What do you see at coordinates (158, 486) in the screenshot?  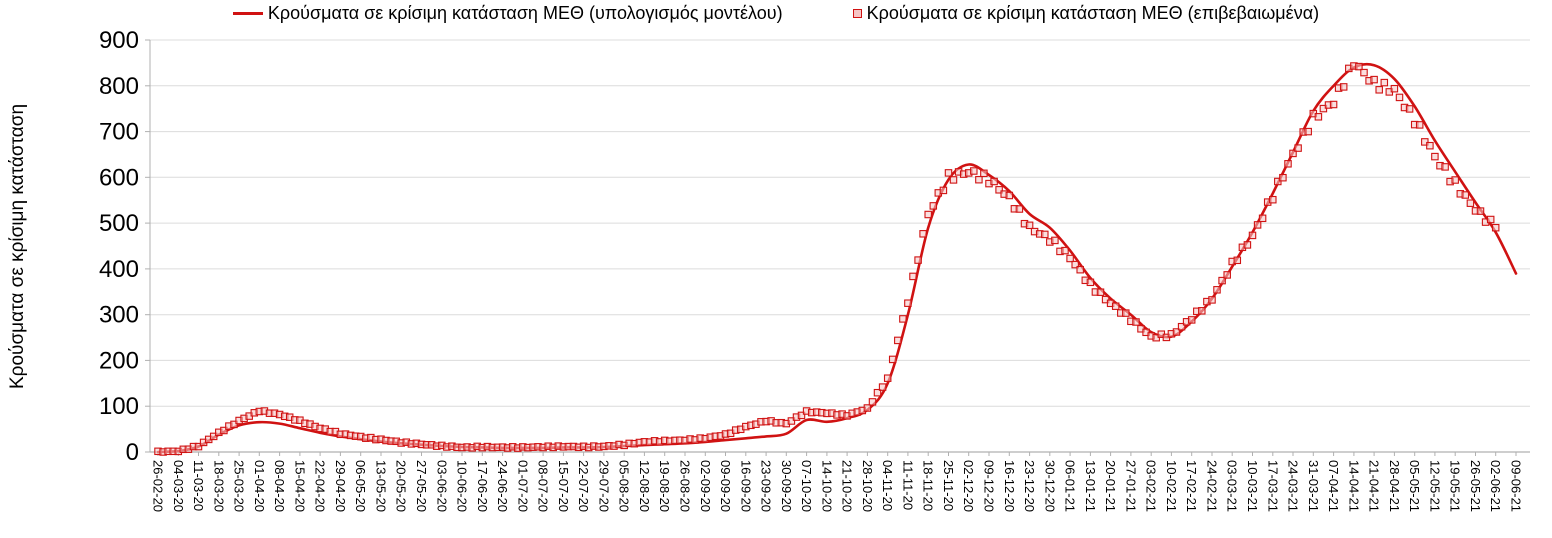 I see `x-tick-label: 26-02-20` at bounding box center [158, 486].